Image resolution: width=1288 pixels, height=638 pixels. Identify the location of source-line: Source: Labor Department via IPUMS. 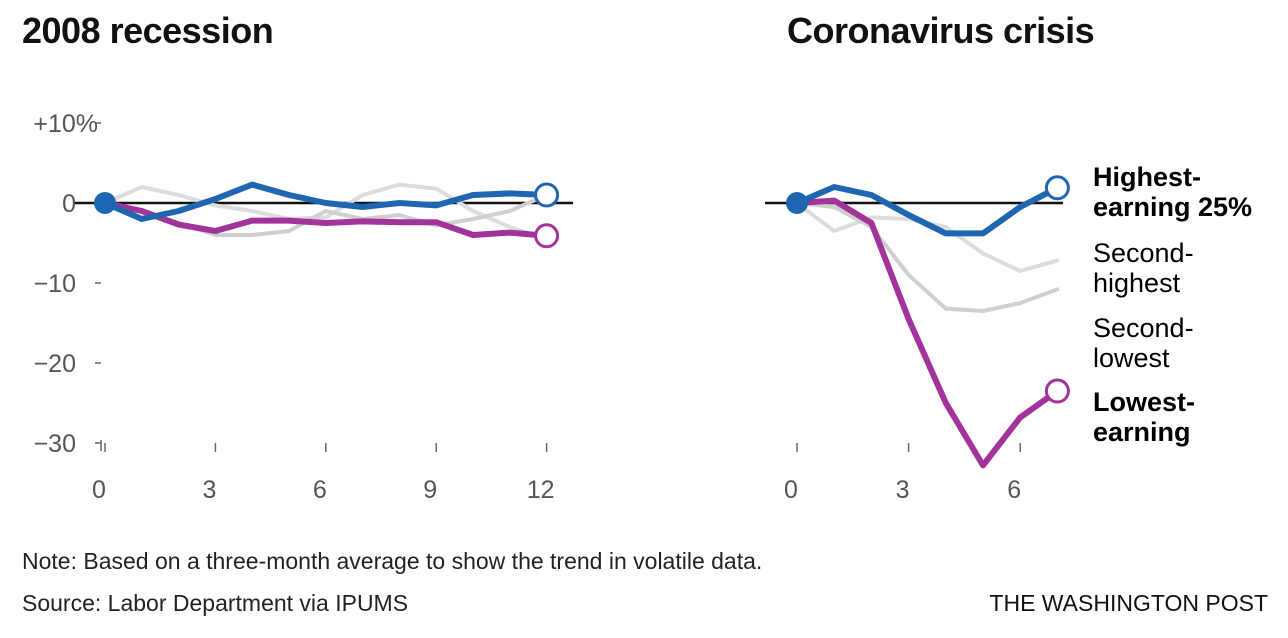
(215, 603).